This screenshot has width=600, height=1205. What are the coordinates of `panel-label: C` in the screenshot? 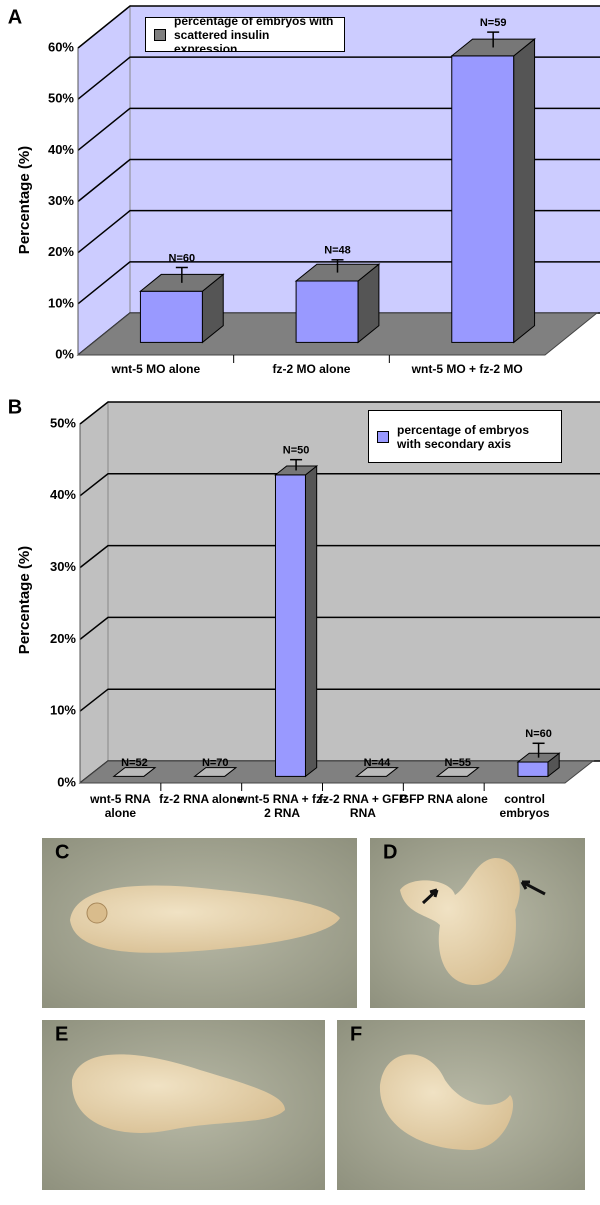 It's located at (62, 852).